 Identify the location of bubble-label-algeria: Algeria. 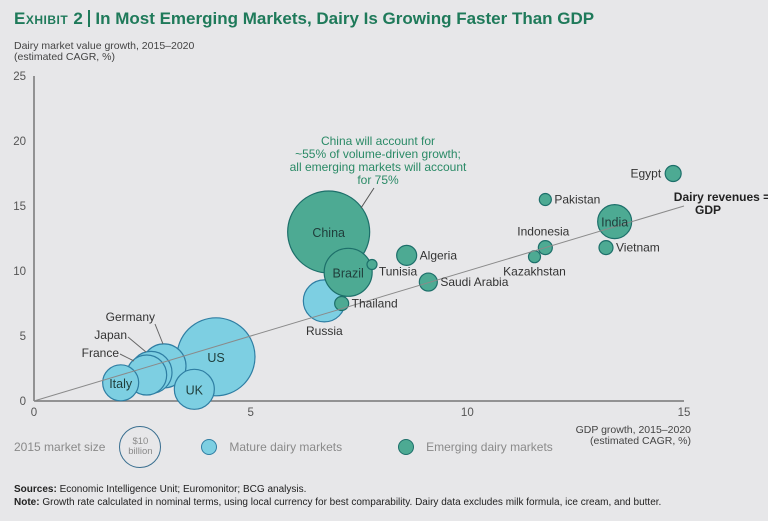
(439, 255).